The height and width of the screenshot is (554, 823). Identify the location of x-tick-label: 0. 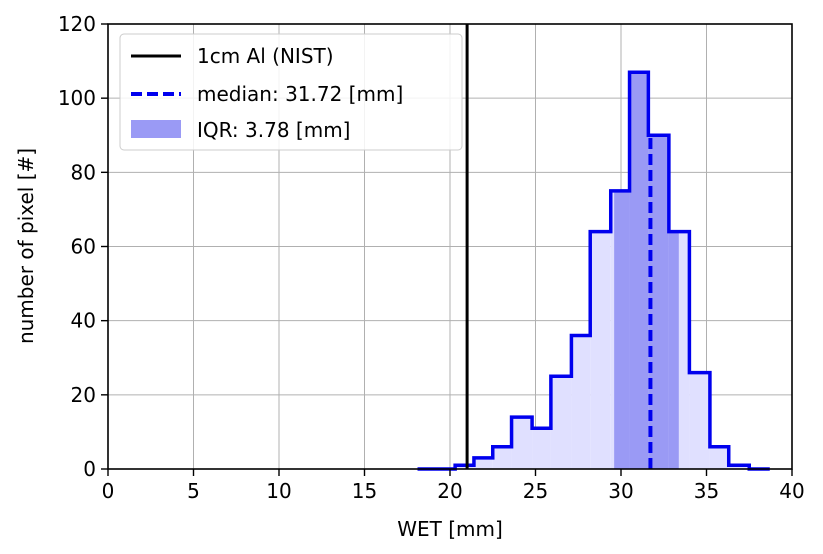
(108, 491).